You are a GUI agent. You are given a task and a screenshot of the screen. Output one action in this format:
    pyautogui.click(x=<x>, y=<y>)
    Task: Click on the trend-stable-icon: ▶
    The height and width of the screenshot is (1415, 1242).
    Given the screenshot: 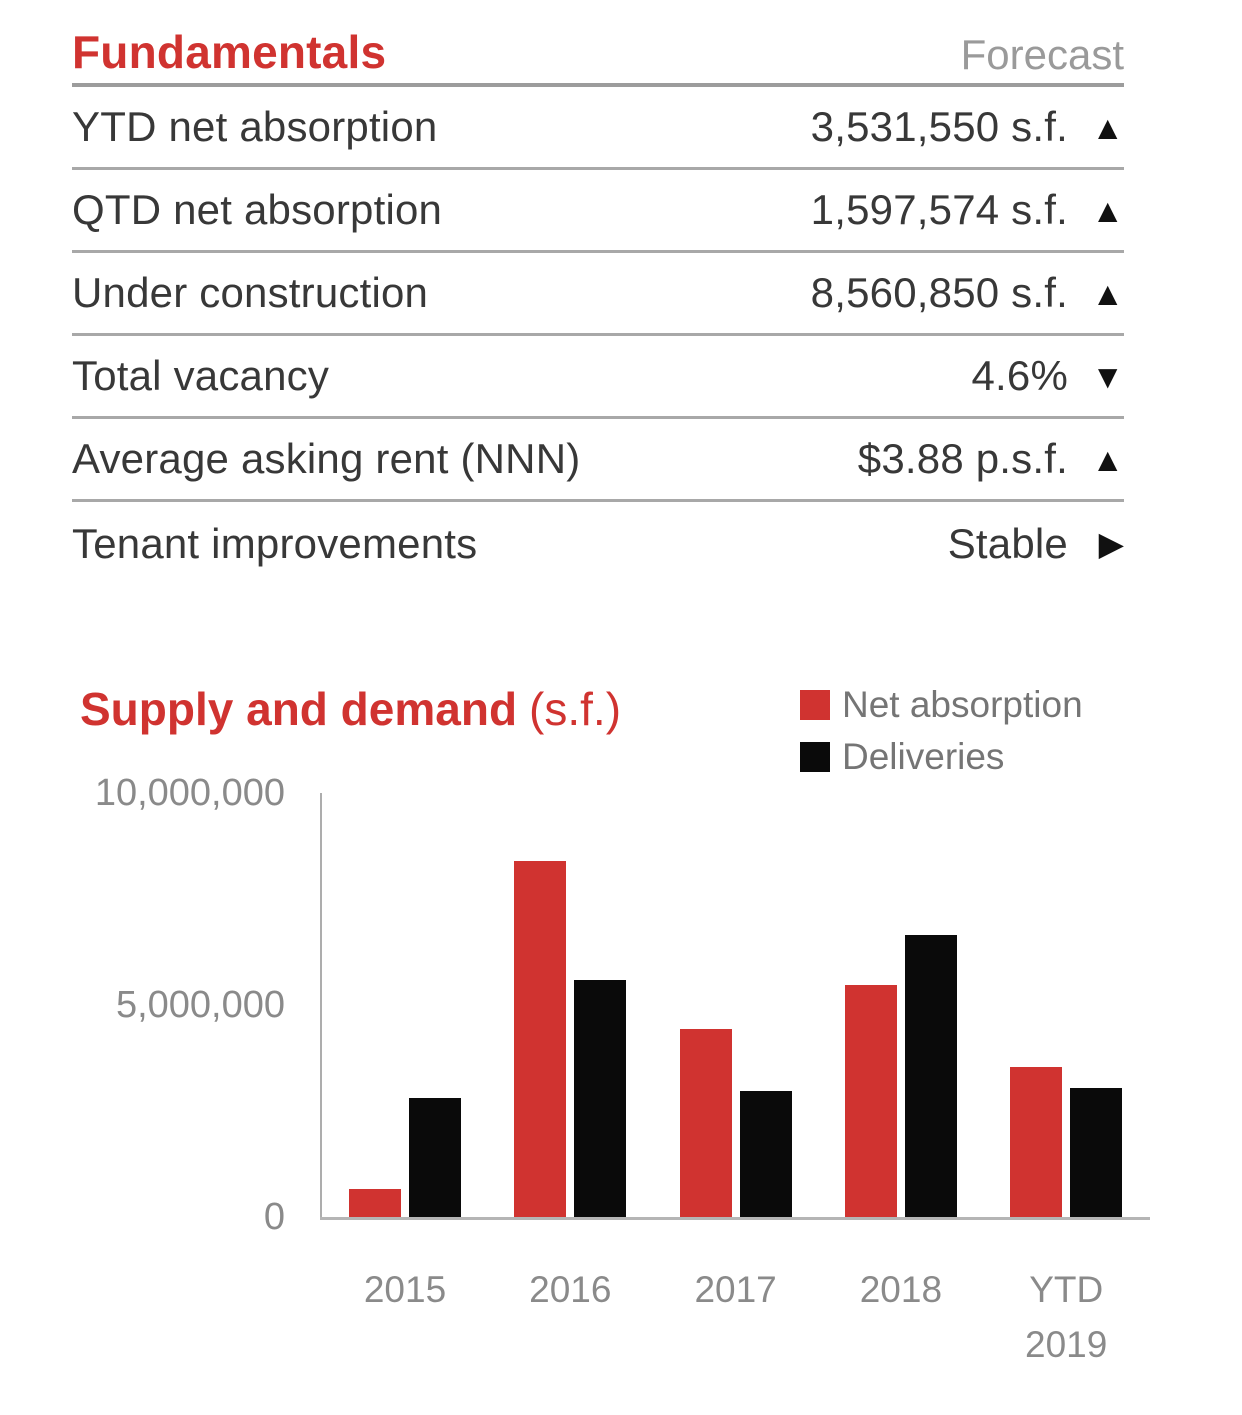 What is the action you would take?
    pyautogui.click(x=1111, y=543)
    